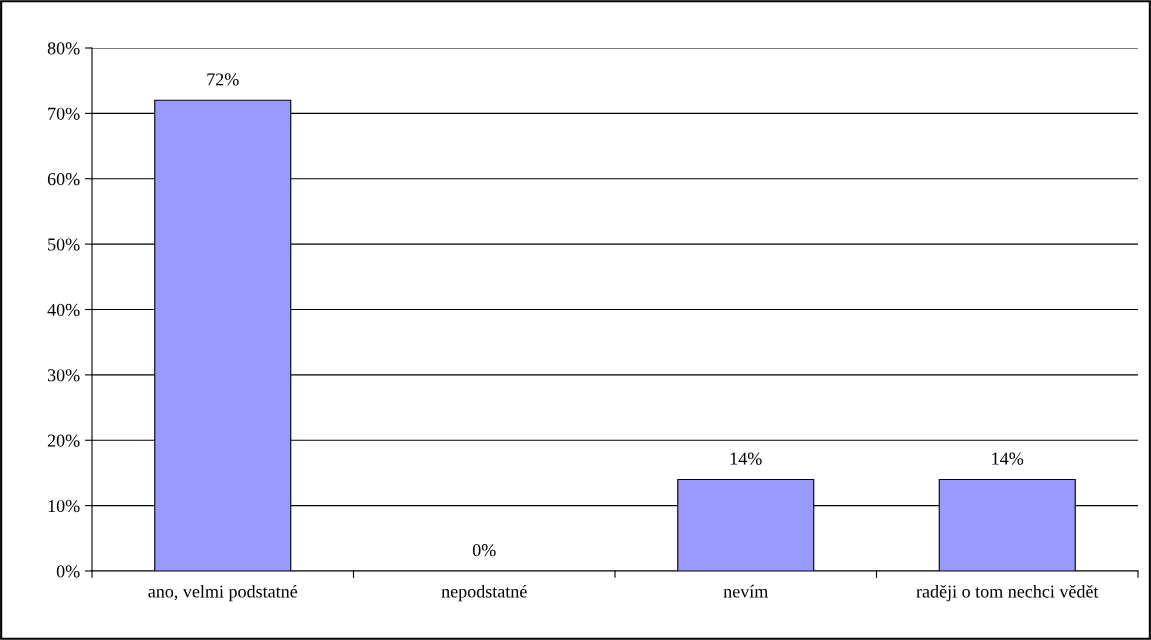 The height and width of the screenshot is (640, 1151). What do you see at coordinates (64, 113) in the screenshot?
I see `y-tick-label: 70%` at bounding box center [64, 113].